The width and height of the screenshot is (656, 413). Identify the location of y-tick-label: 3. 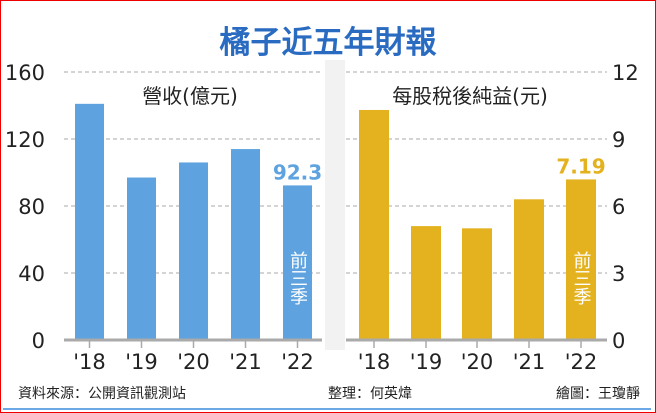
(618, 274).